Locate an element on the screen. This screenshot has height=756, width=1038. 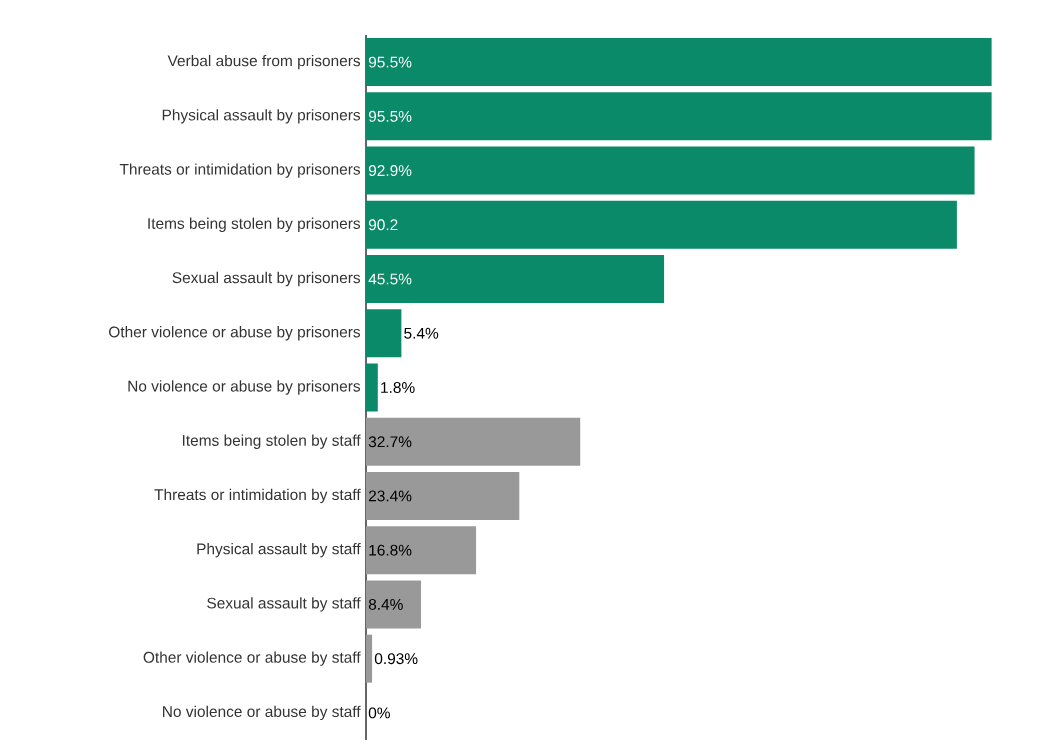
data-label: 45.5% is located at coordinates (390, 279).